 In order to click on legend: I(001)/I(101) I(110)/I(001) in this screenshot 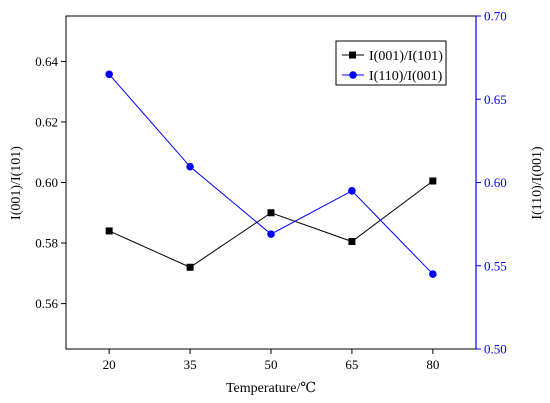, I will do `click(391, 63)`.